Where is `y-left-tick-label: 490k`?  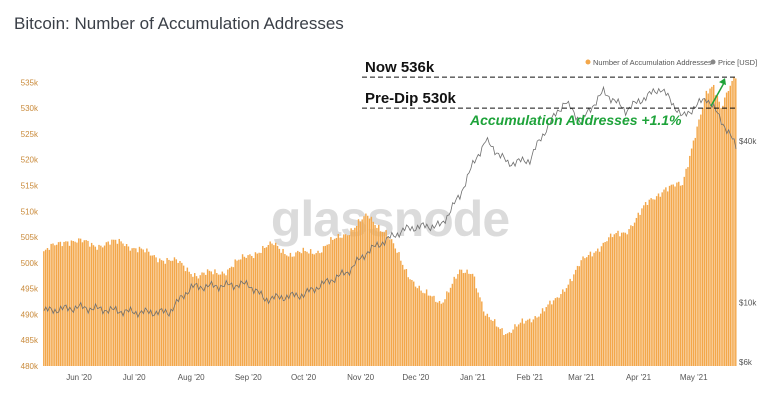 y-left-tick-label: 490k is located at coordinates (30, 314).